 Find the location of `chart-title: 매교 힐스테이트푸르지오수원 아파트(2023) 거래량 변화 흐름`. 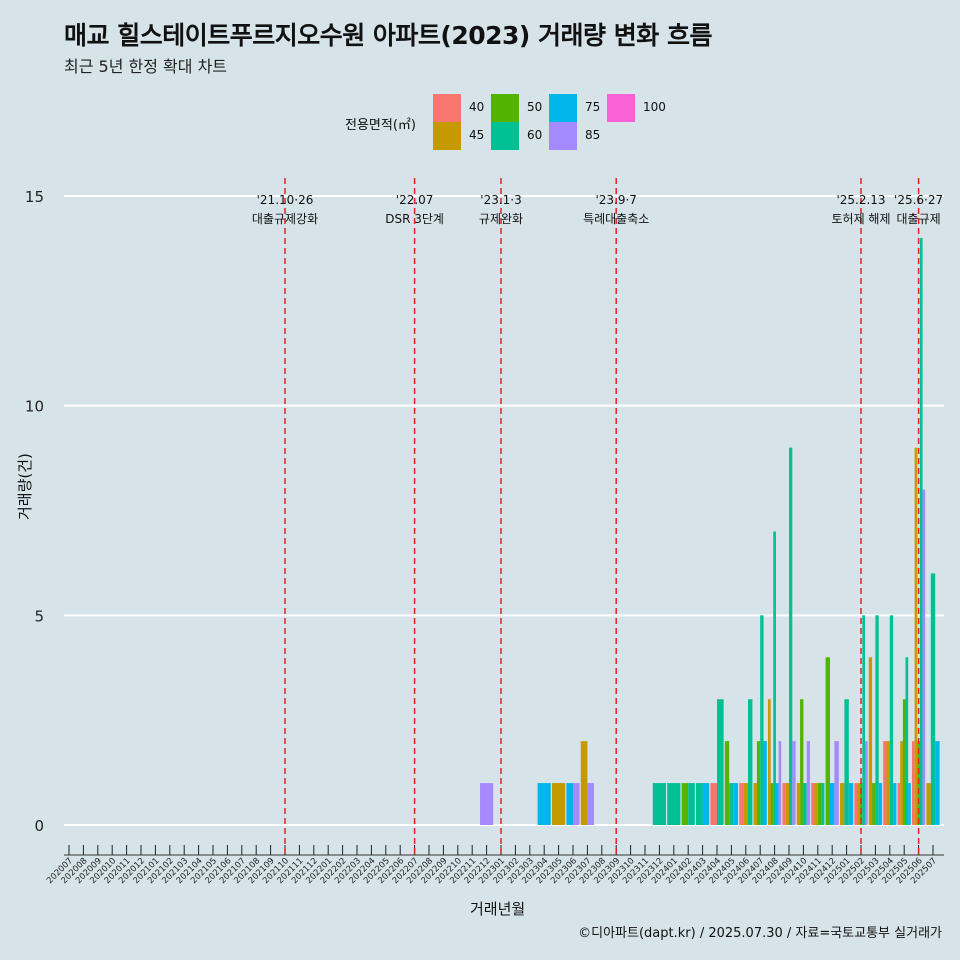

chart-title: 매교 힐스테이트푸르지오수원 아파트(2023) 거래량 변화 흐름 is located at coordinates (388, 35).